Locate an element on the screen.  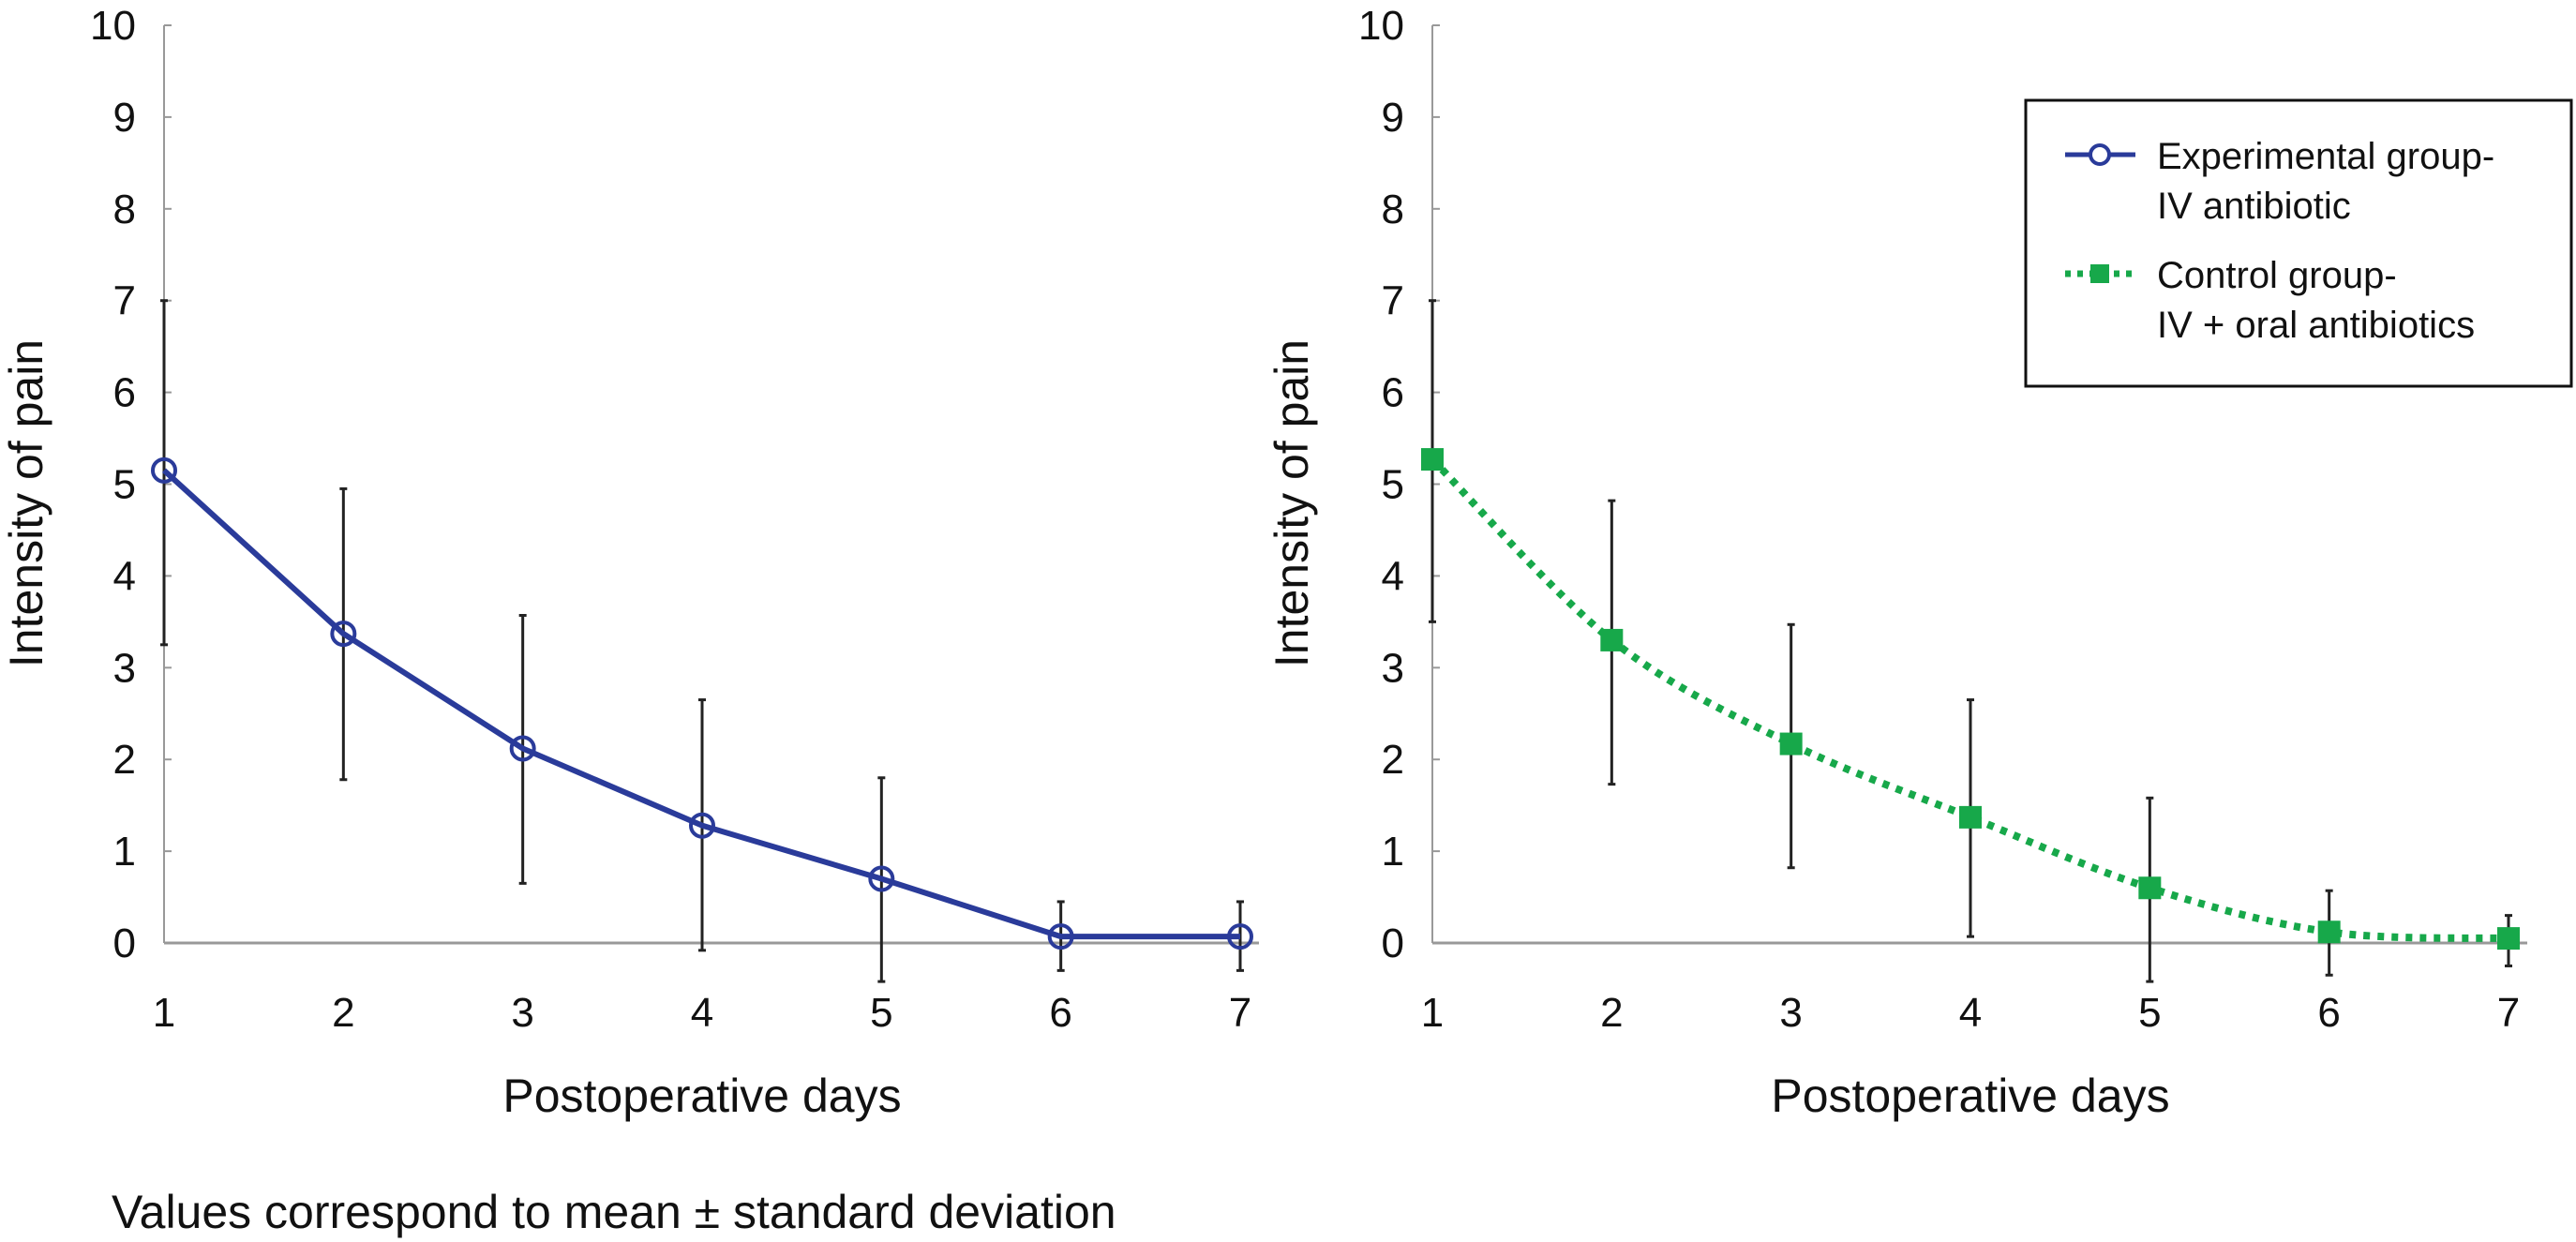
legend-label-line2: IV + oral antibiotics is located at coordinates (2316, 325).